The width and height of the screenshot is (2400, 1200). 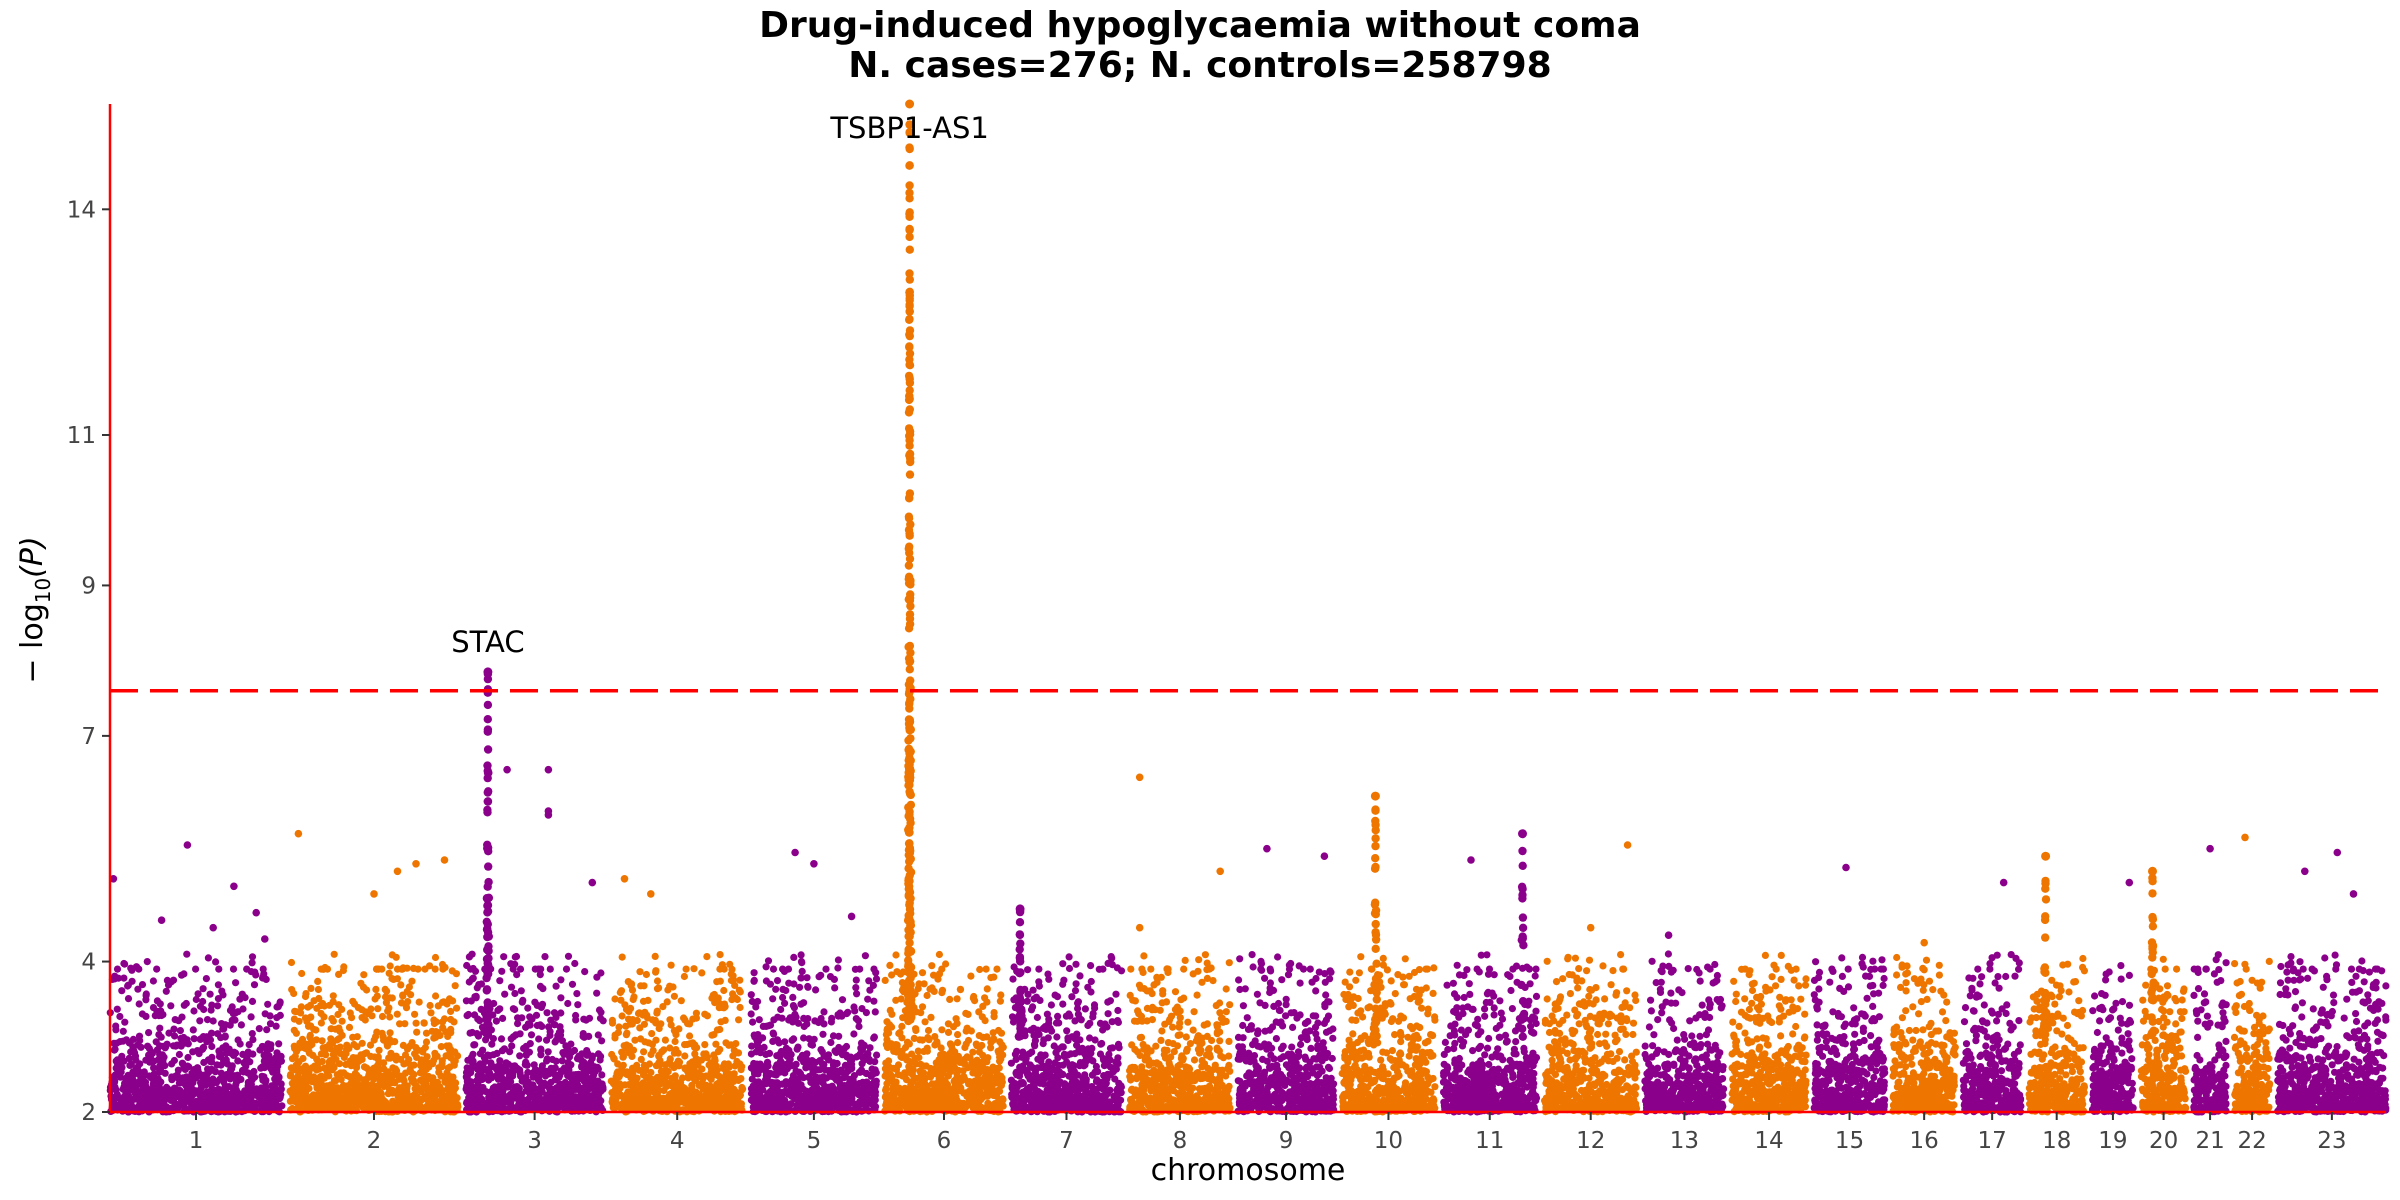 I want to click on chart-subtitle: N. cases=276; N. controls=258798, so click(x=1200, y=65).